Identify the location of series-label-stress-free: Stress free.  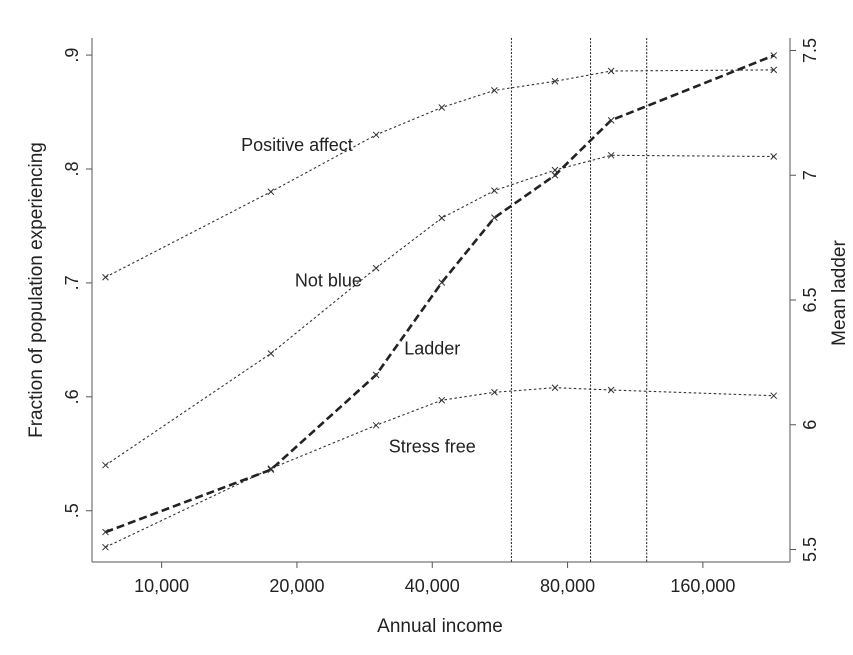
(432, 447).